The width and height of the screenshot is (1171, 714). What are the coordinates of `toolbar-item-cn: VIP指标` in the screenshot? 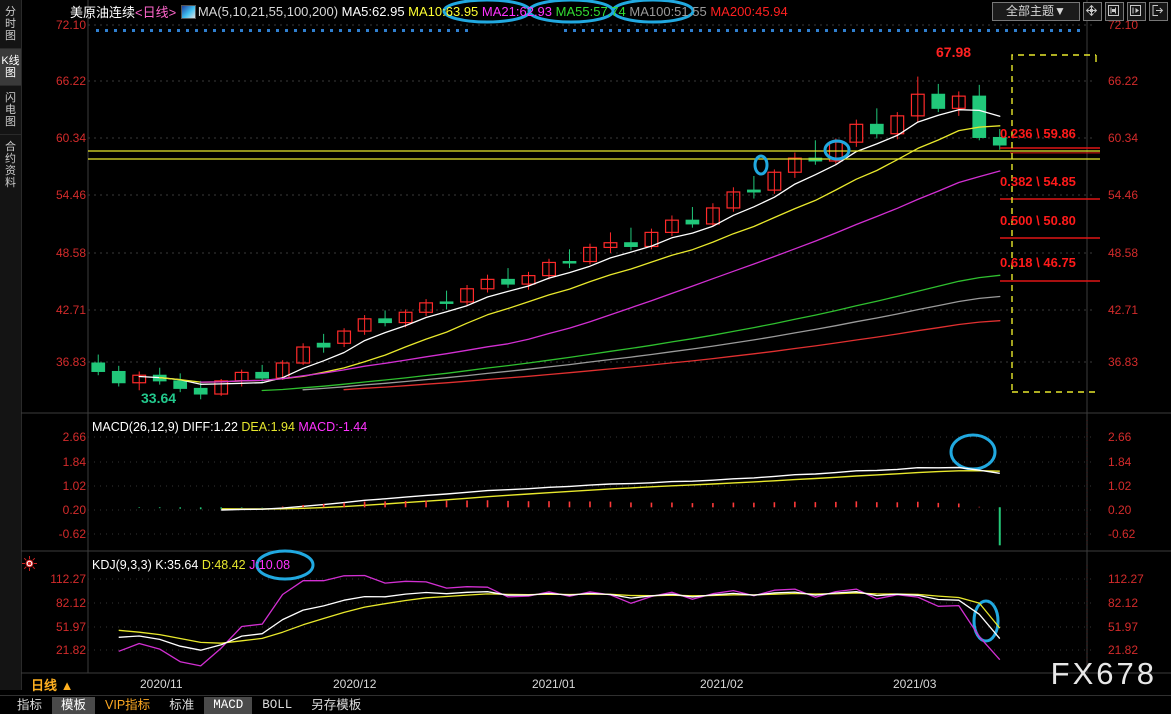 It's located at (128, 704).